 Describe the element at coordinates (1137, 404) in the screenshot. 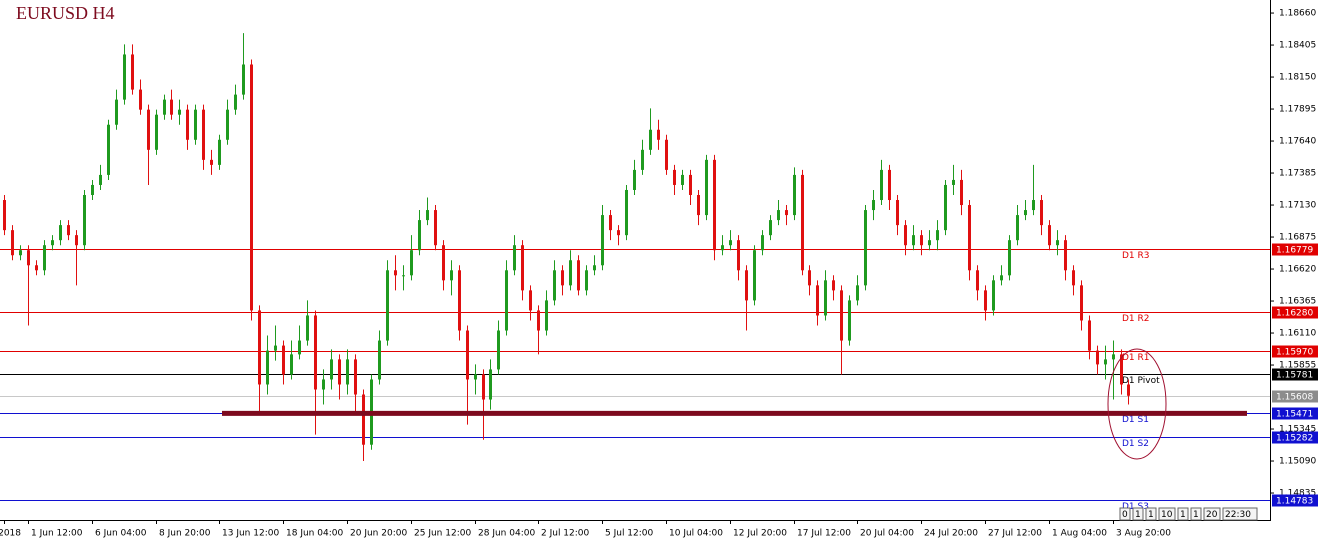

I see `highlight-ellipse` at that location.